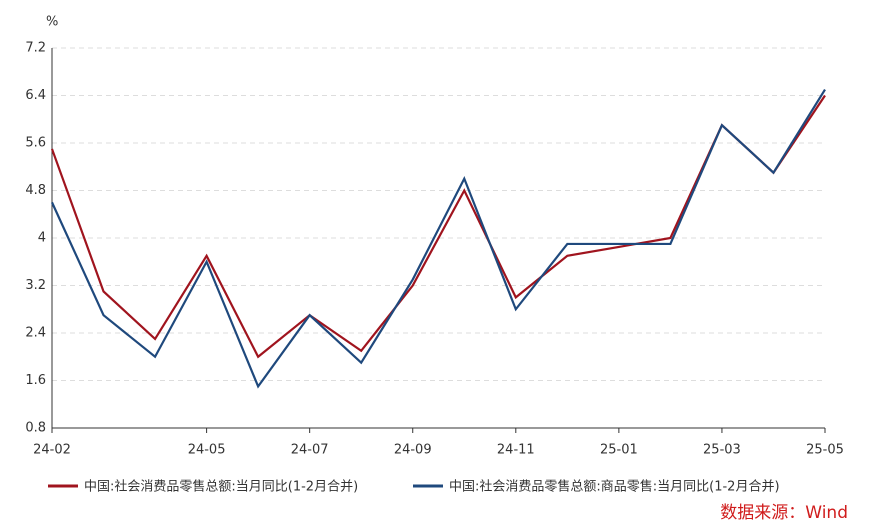 The height and width of the screenshot is (530, 883). What do you see at coordinates (35, 285) in the screenshot?
I see `y-tick-label: 3.2` at bounding box center [35, 285].